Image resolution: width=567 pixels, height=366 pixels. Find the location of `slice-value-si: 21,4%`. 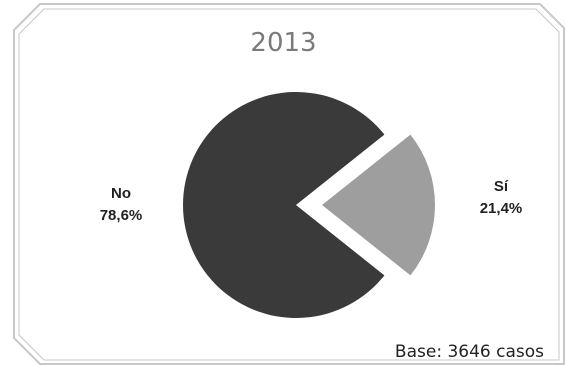

slice-value-si: 21,4% is located at coordinates (501, 208).